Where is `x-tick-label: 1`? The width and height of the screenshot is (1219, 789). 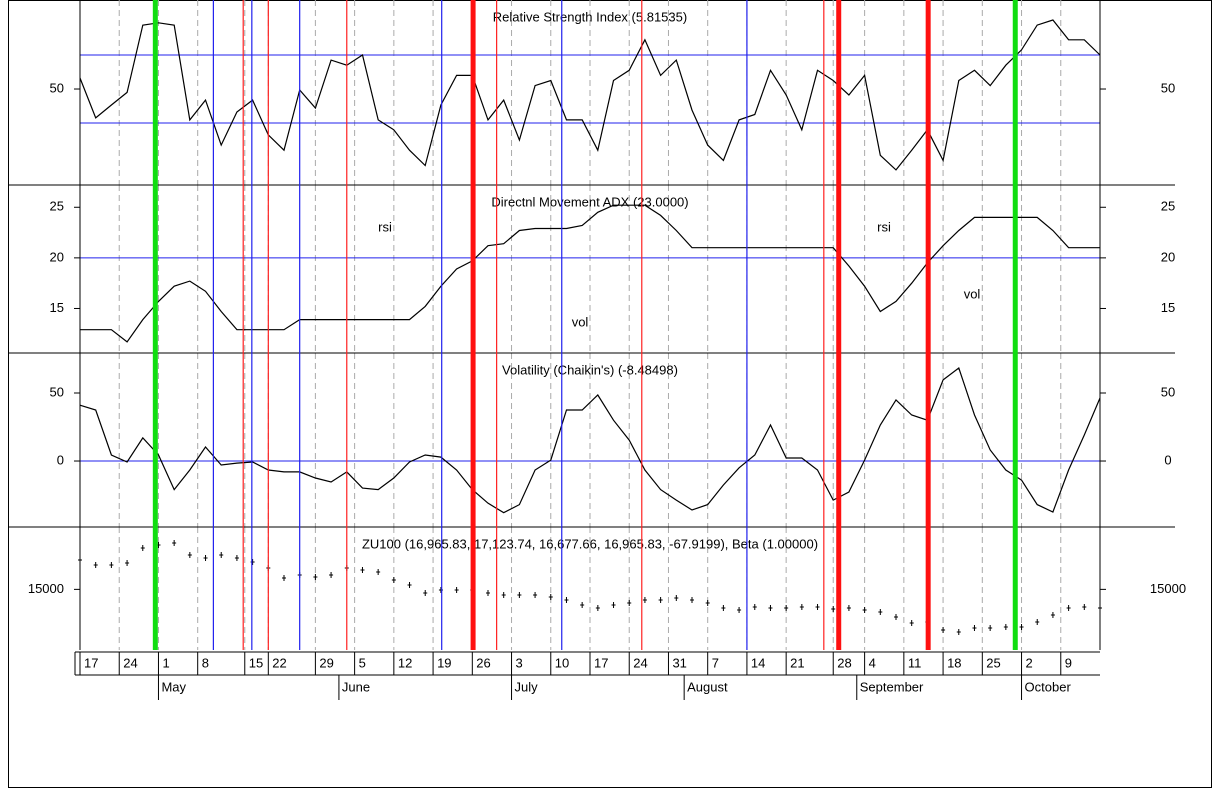 x-tick-label: 1 is located at coordinates (165, 662).